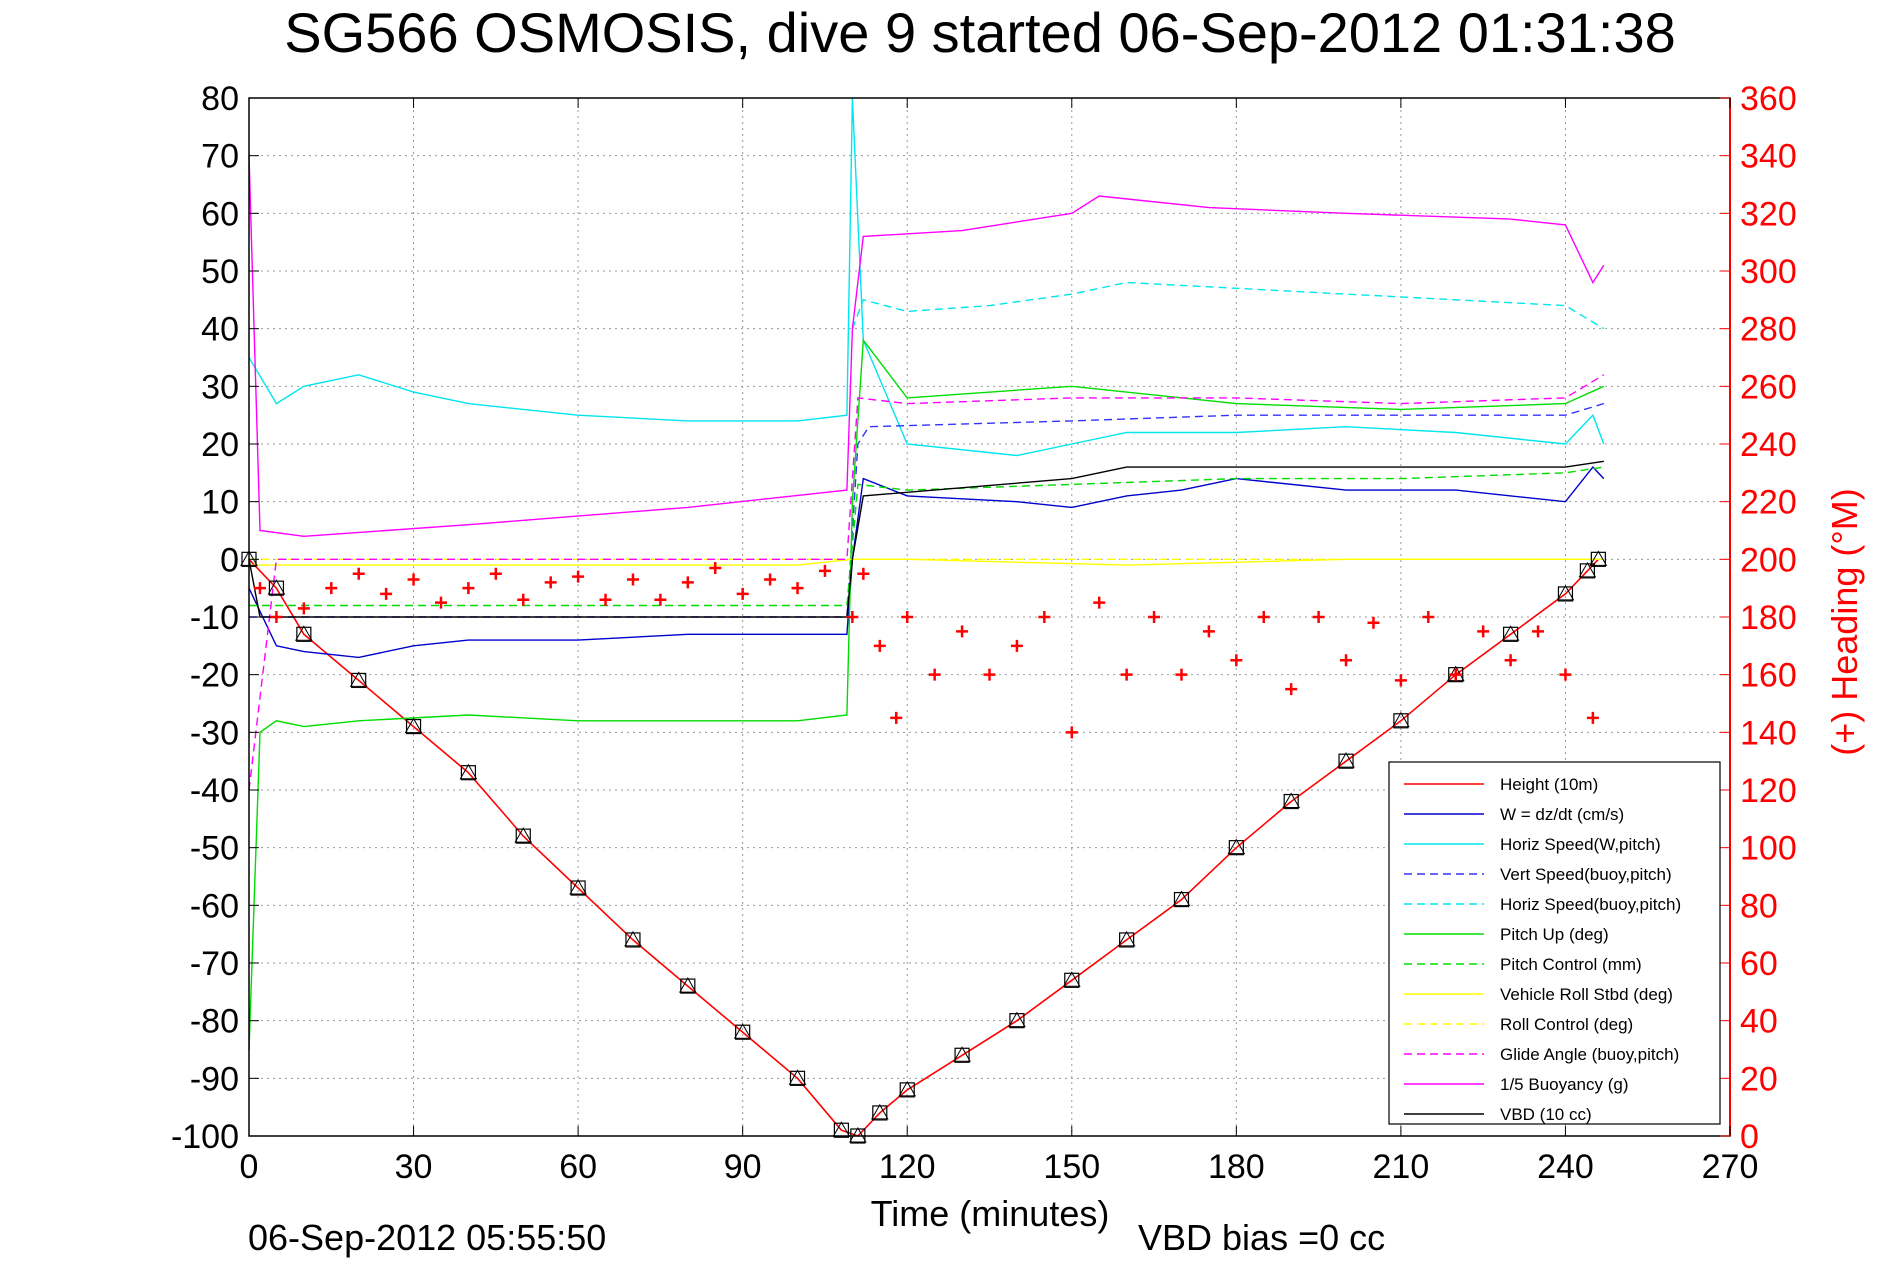 This screenshot has width=1891, height=1262. What do you see at coordinates (1768, 272) in the screenshot?
I see `y-right-tick-label: 300` at bounding box center [1768, 272].